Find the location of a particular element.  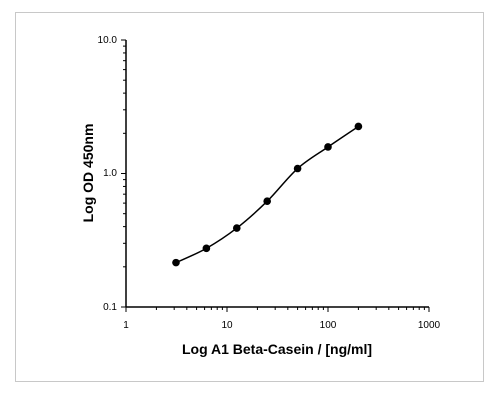

x-axis-title: Log A1 Beta-Casein / [ng/ml] is located at coordinates (277, 349).